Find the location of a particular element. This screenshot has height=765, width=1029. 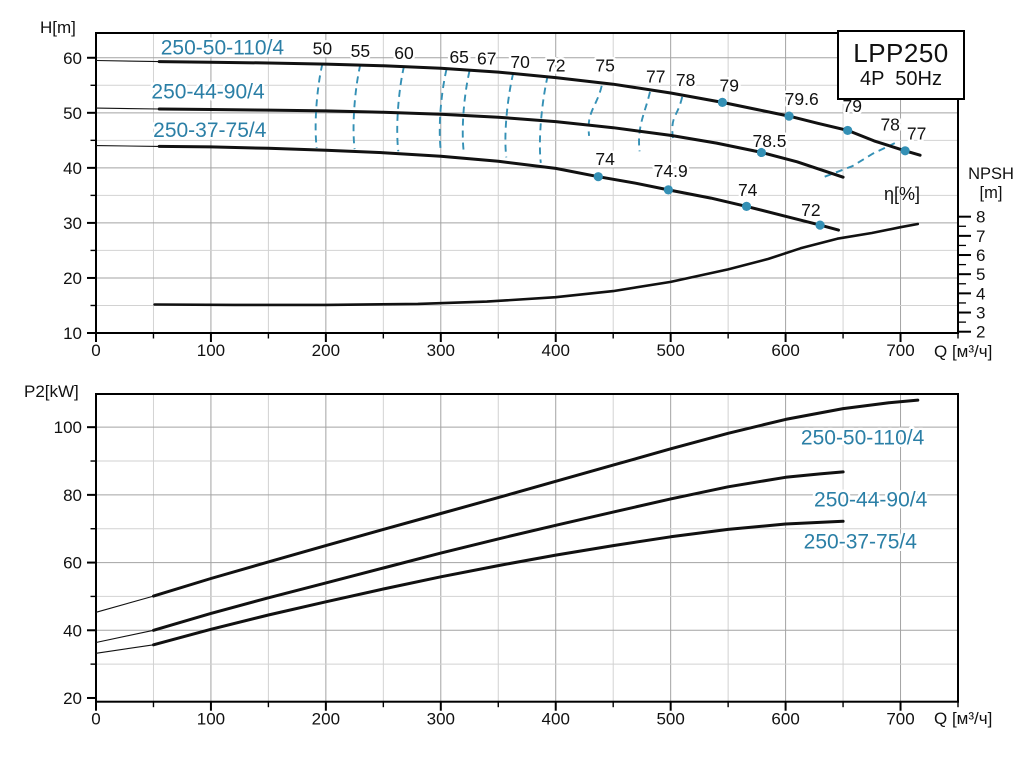

npsh-tick-label: 5 is located at coordinates (980, 274).